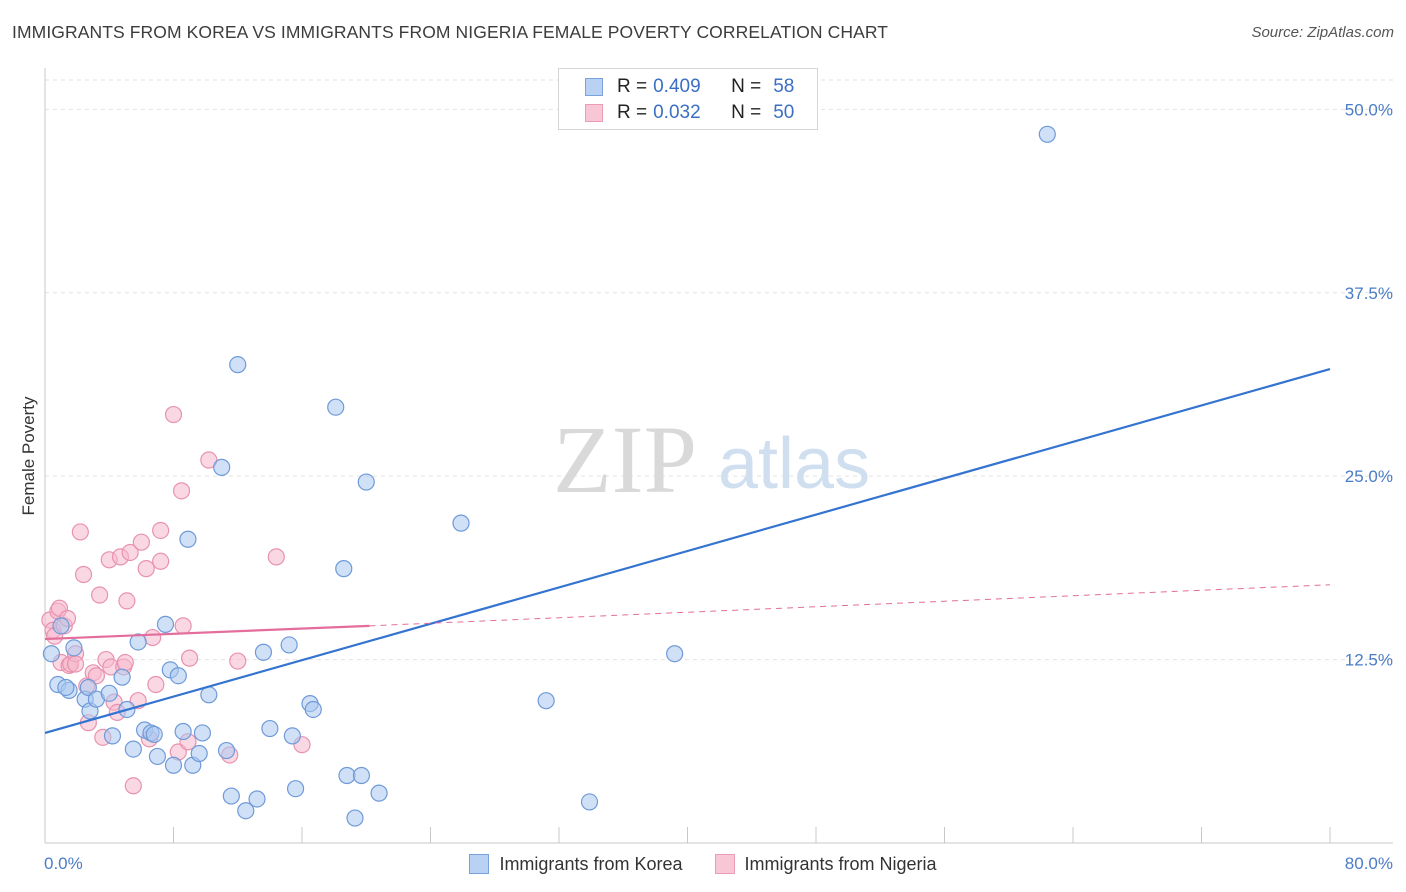 The height and width of the screenshot is (892, 1406). What do you see at coordinates (784, 86) in the screenshot?
I see `legend-n-value-korea: 58` at bounding box center [784, 86].